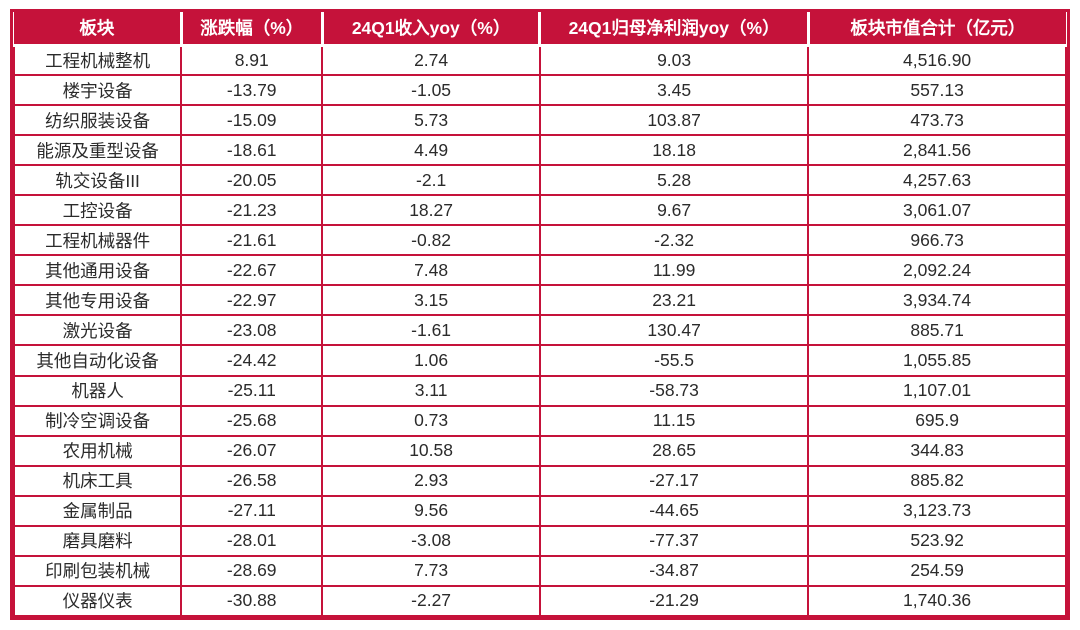 Image resolution: width=1080 pixels, height=630 pixels. What do you see at coordinates (937, 210) in the screenshot?
I see `market-cap-cell: 3,061.07` at bounding box center [937, 210].